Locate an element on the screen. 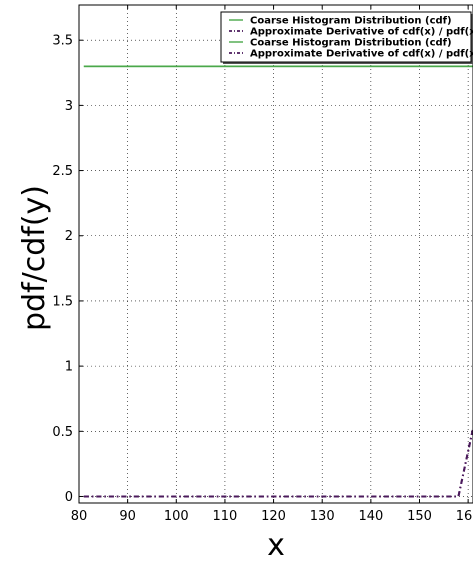  x-tick-label: 90 is located at coordinates (127, 516).